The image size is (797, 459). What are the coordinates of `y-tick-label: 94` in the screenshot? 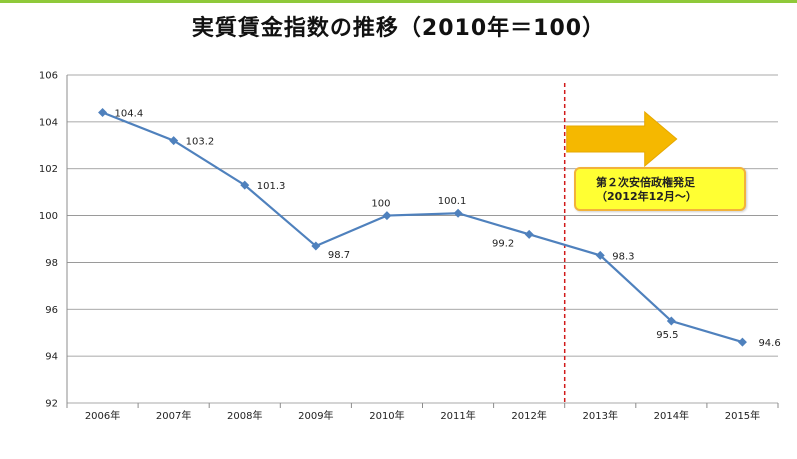 It's located at (51, 357).